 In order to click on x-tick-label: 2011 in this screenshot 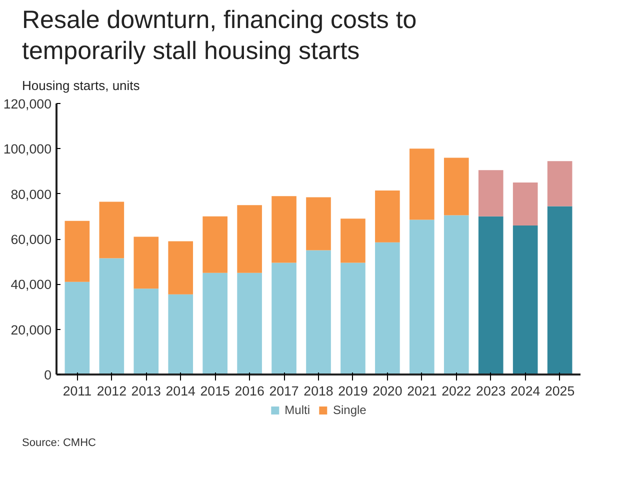, I will do `click(77, 391)`.